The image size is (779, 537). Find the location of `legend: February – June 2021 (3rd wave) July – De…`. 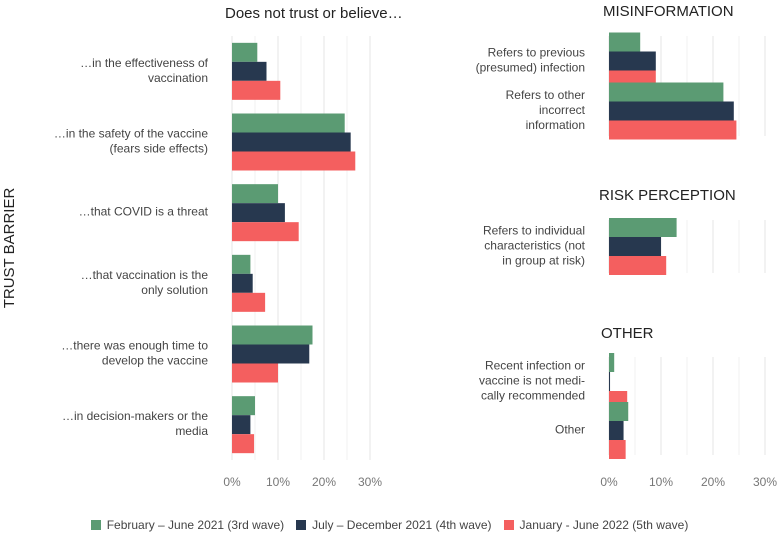

legend: February – June 2021 (3rd wave) July – De… is located at coordinates (389, 525).